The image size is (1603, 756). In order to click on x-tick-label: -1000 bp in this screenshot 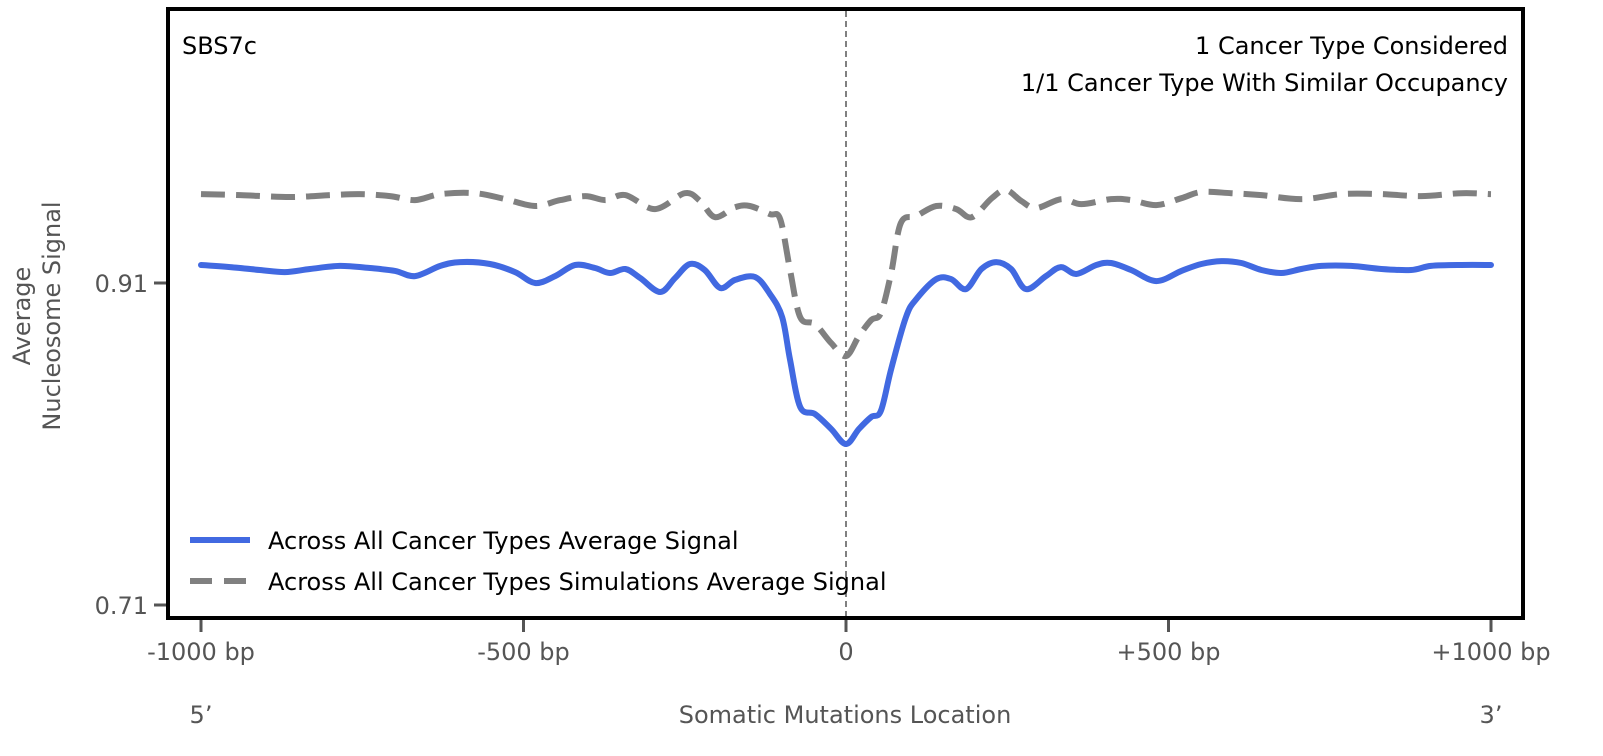, I will do `click(201, 652)`.